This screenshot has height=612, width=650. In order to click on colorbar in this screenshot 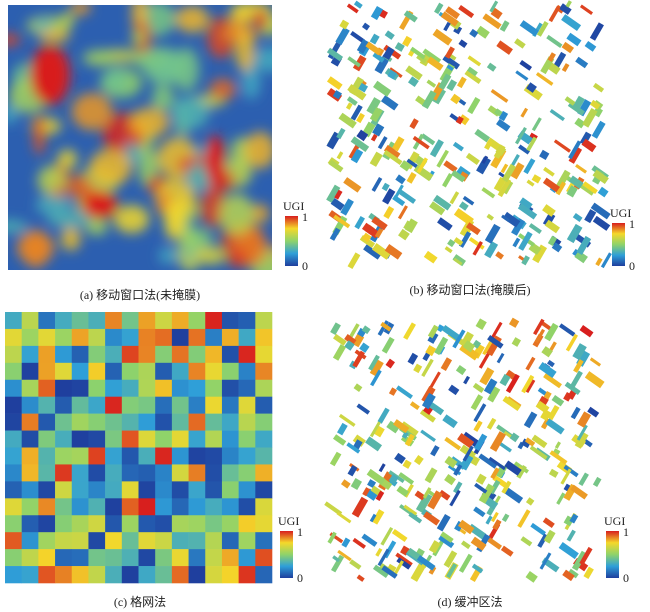, I will do `click(612, 554)`.